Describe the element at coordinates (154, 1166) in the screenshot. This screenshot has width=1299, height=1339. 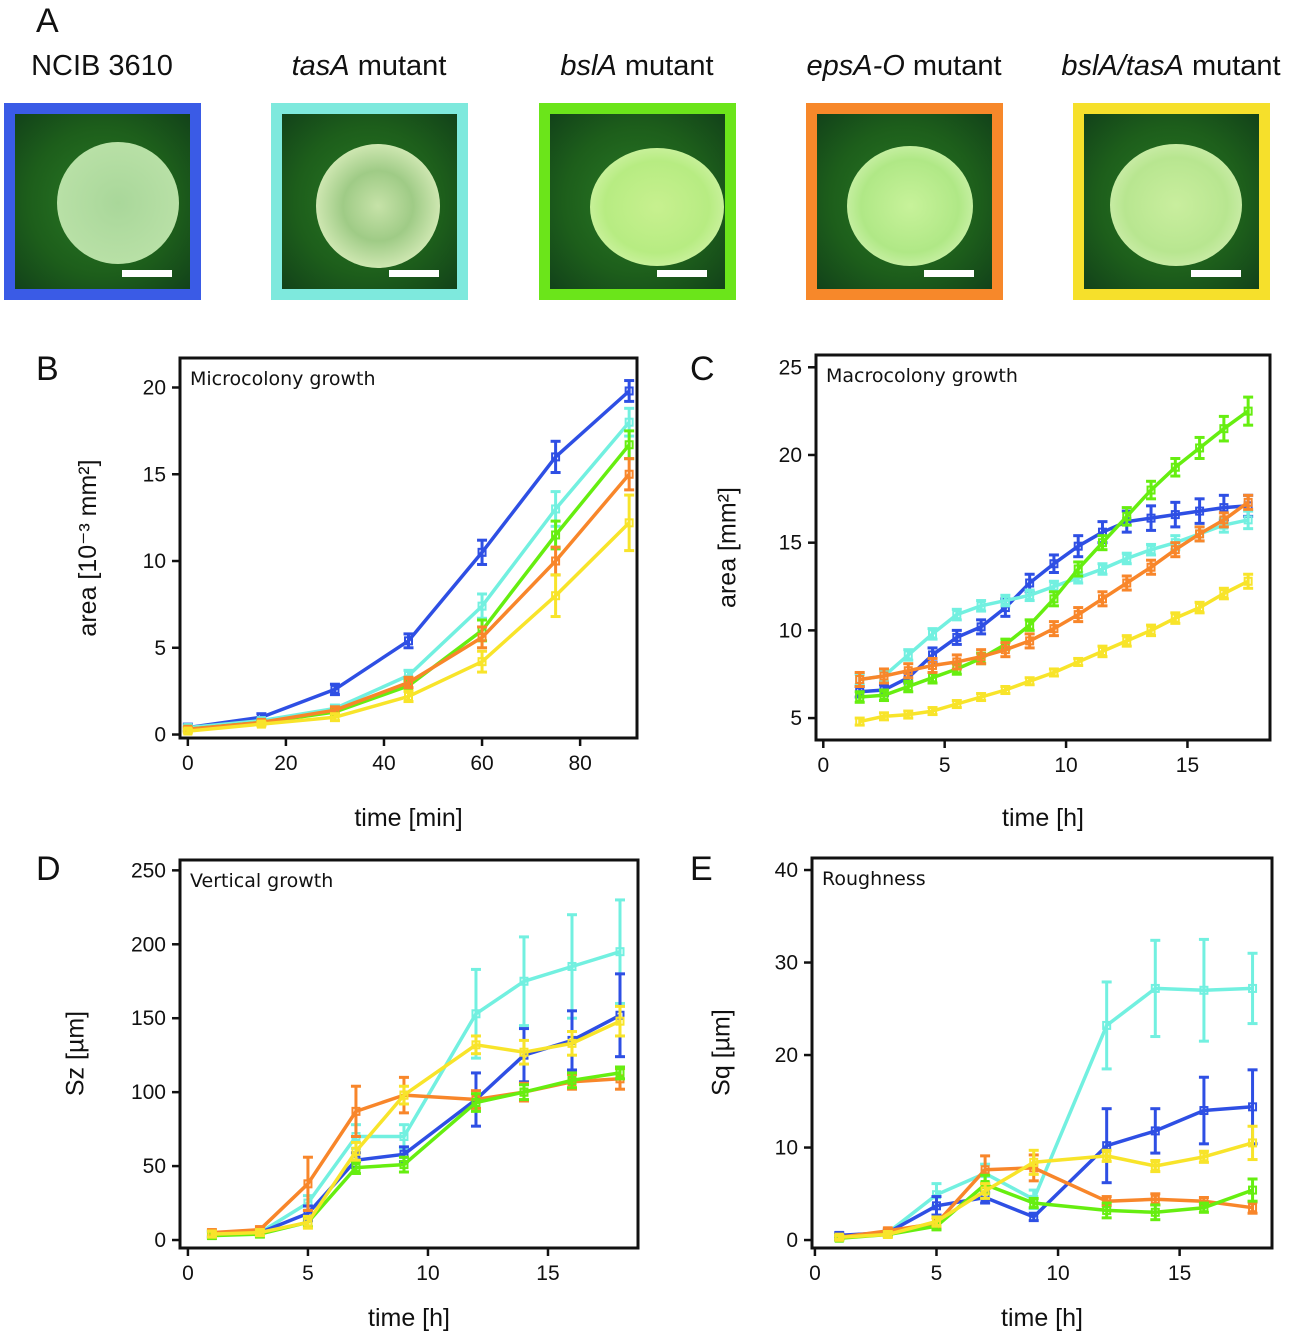
I see `y-tick-label: 50` at that location.